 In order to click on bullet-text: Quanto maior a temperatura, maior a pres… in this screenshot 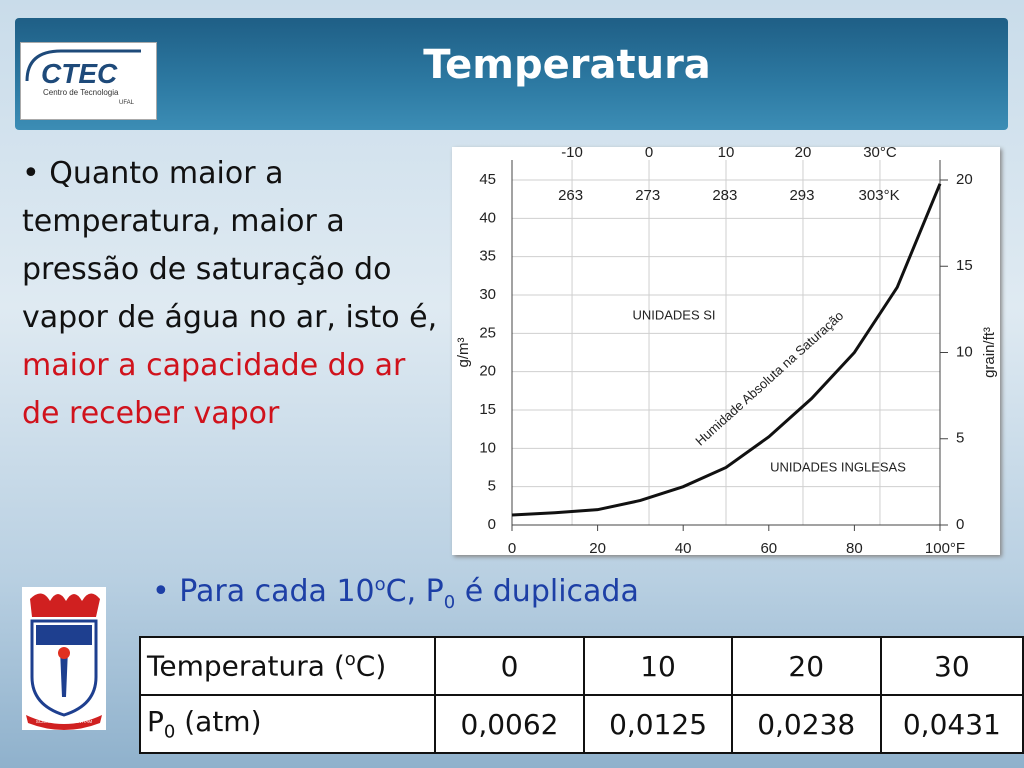, I will do `click(230, 245)`.